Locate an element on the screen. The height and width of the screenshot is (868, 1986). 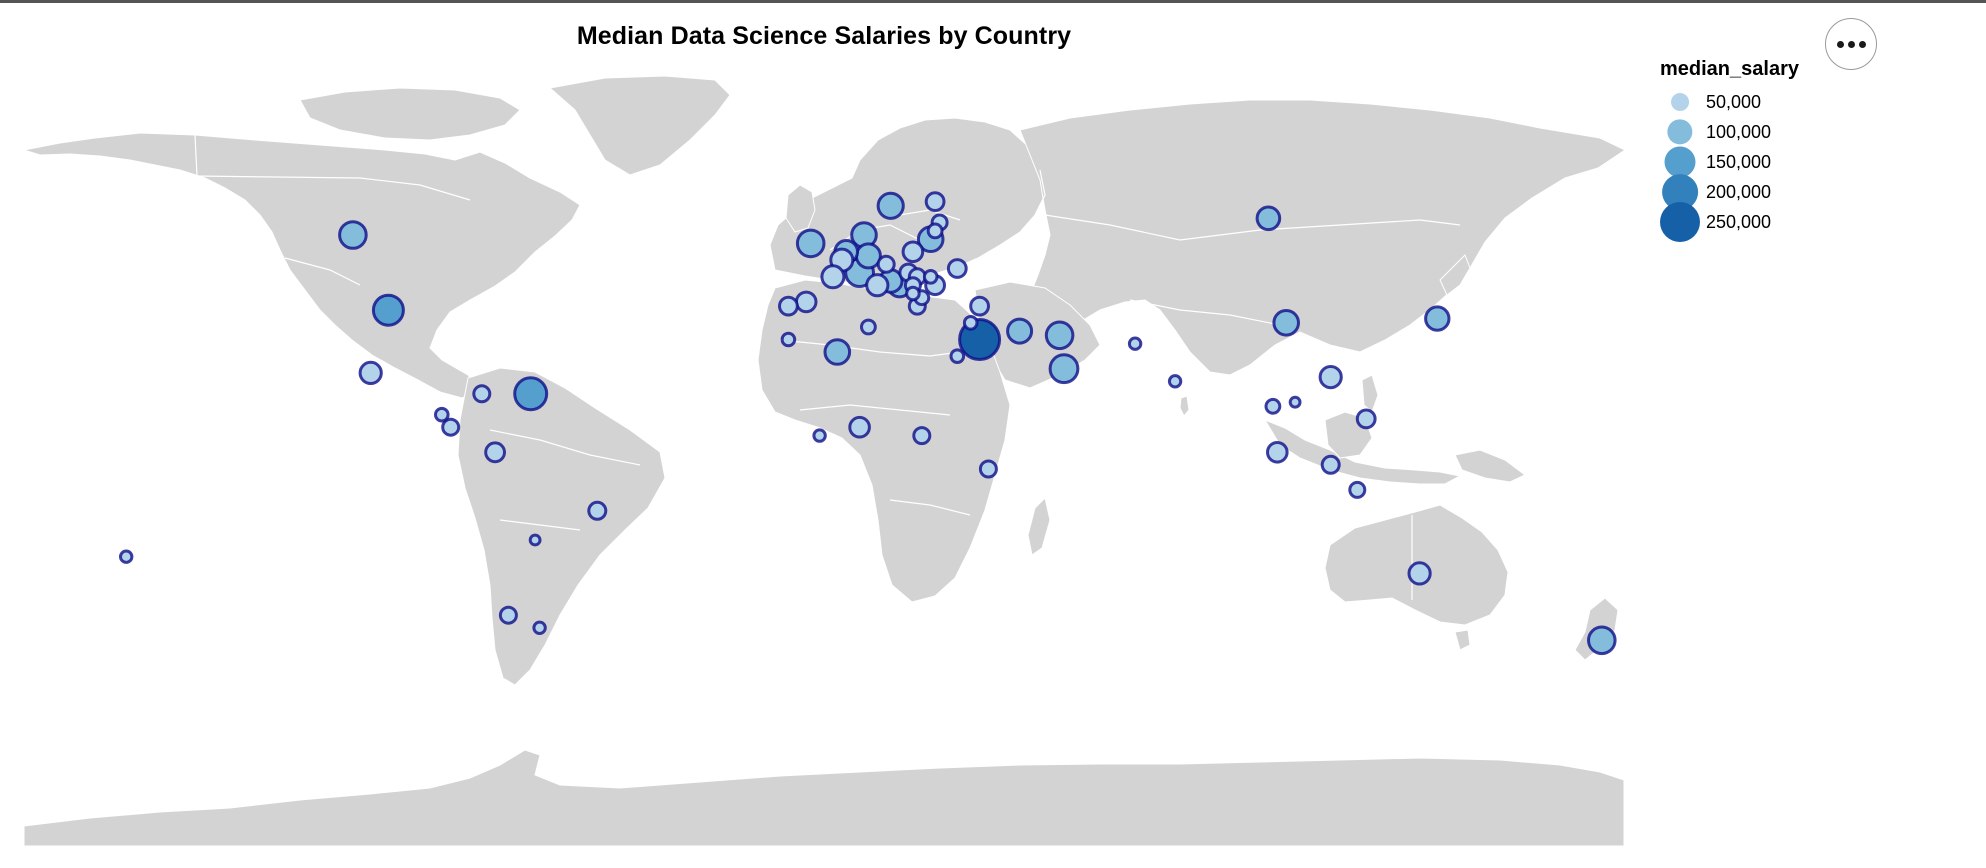
ellipsis-icon is located at coordinates (1851, 44).